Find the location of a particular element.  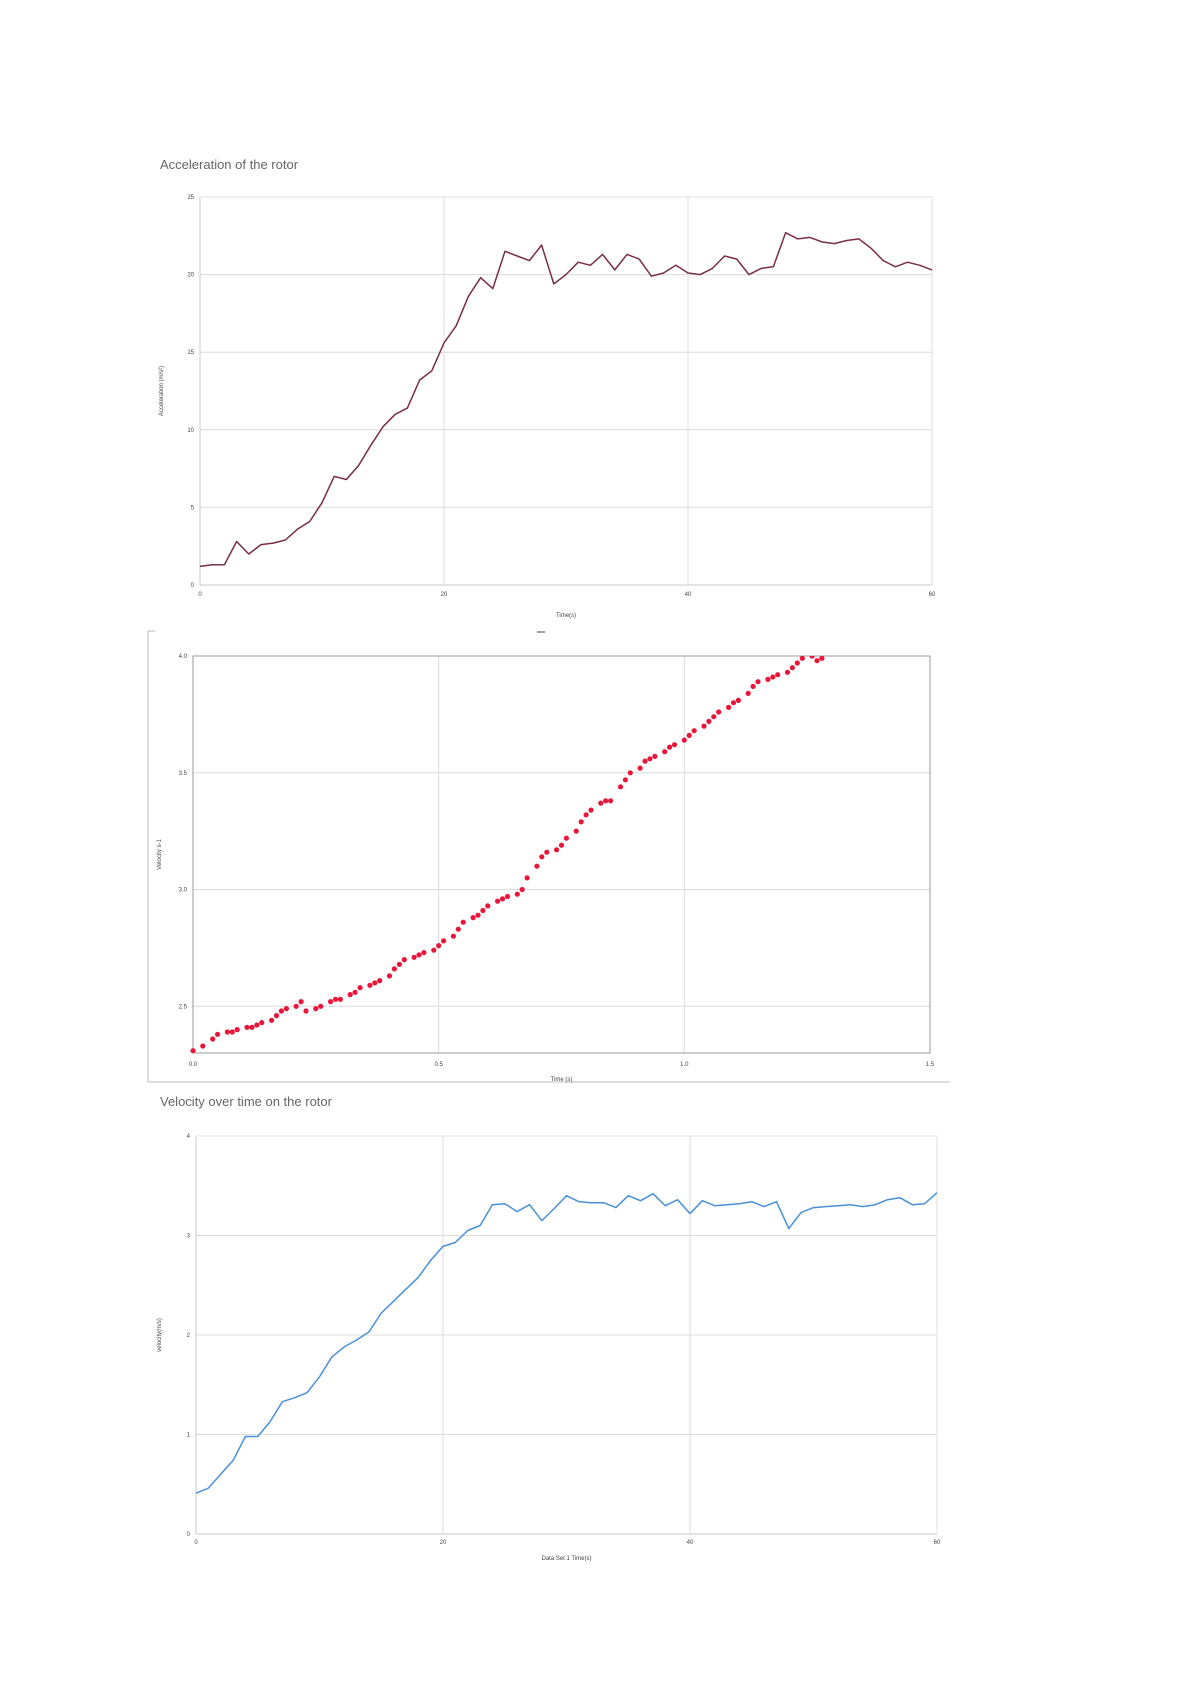

x-tick-label: 20 is located at coordinates (444, 595).